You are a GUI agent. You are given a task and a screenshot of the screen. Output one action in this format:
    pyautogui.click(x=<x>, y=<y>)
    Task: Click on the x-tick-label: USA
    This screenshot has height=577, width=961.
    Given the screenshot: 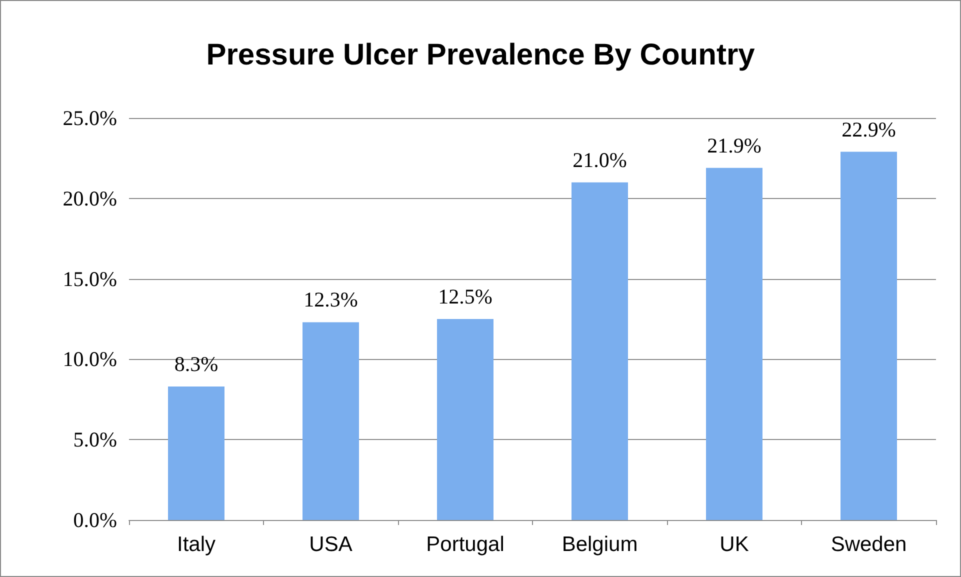 What is the action you would take?
    pyautogui.click(x=330, y=544)
    